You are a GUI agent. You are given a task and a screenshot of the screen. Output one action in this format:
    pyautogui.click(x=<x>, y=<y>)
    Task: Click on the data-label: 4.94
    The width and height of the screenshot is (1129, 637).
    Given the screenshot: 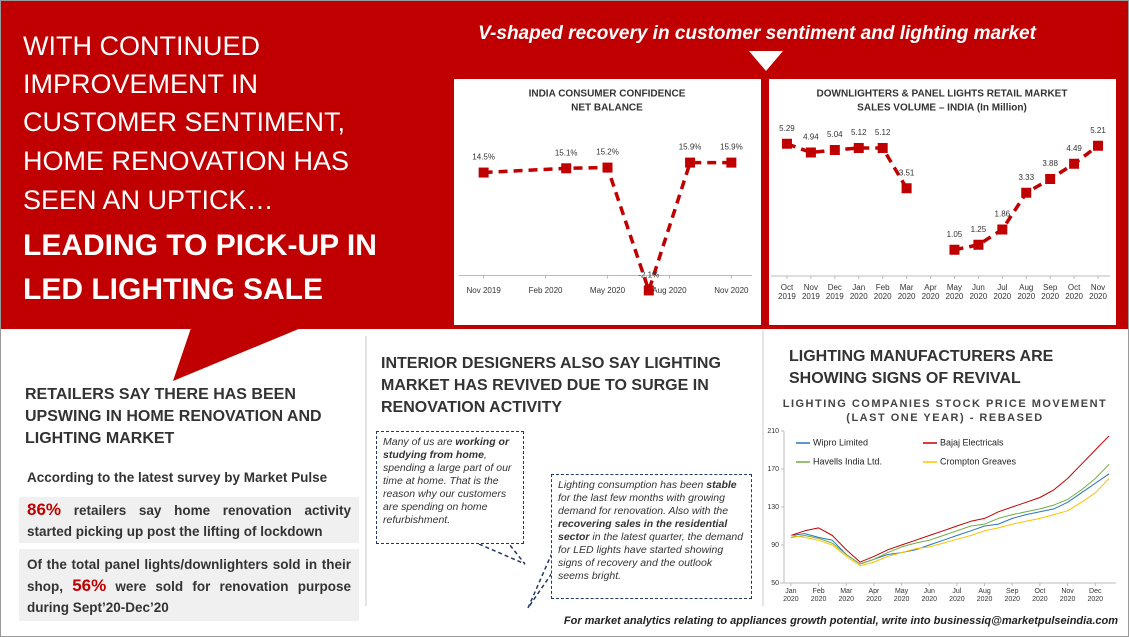 What is the action you would take?
    pyautogui.click(x=811, y=137)
    